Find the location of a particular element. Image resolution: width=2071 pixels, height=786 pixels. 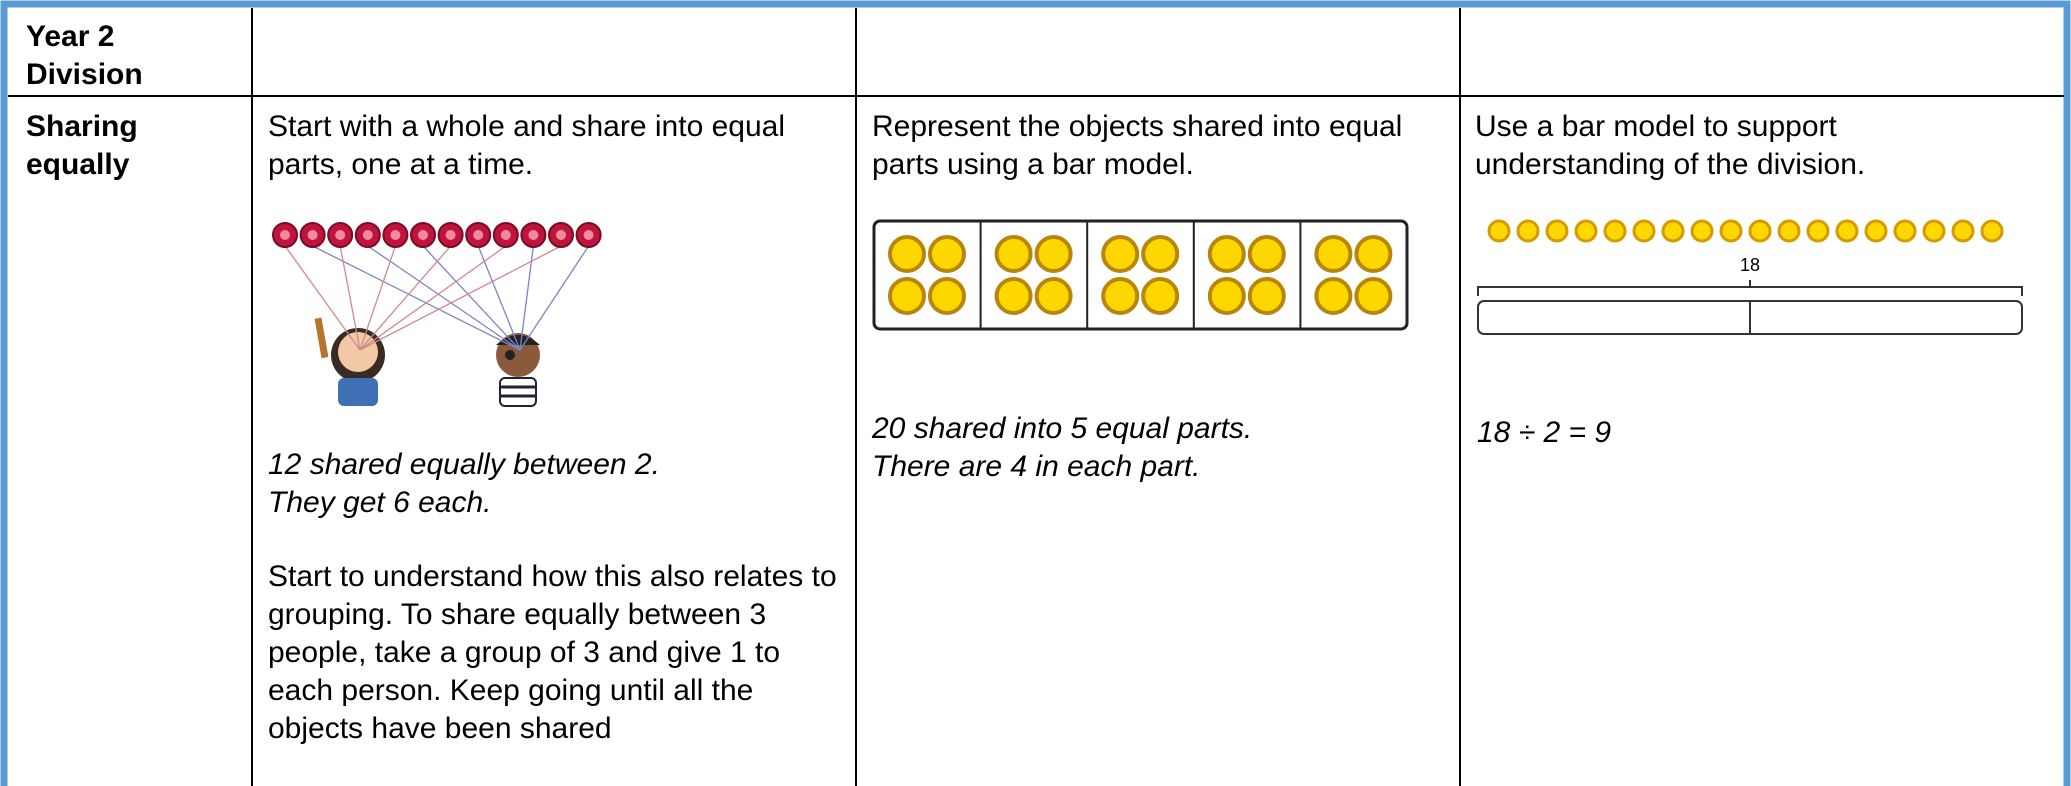

row-label: Sharing equally is located at coordinates (82, 146).